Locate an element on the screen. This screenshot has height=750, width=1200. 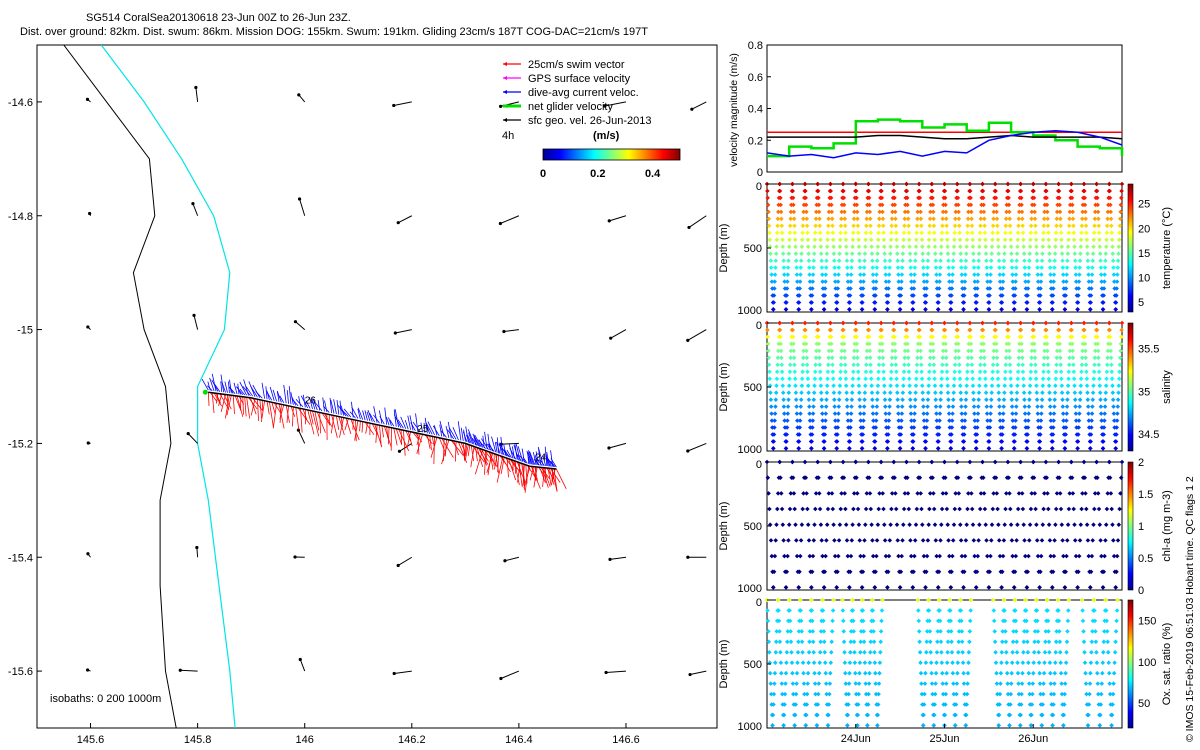
colorbar-tick-label: 34.5 is located at coordinates (1148, 435).